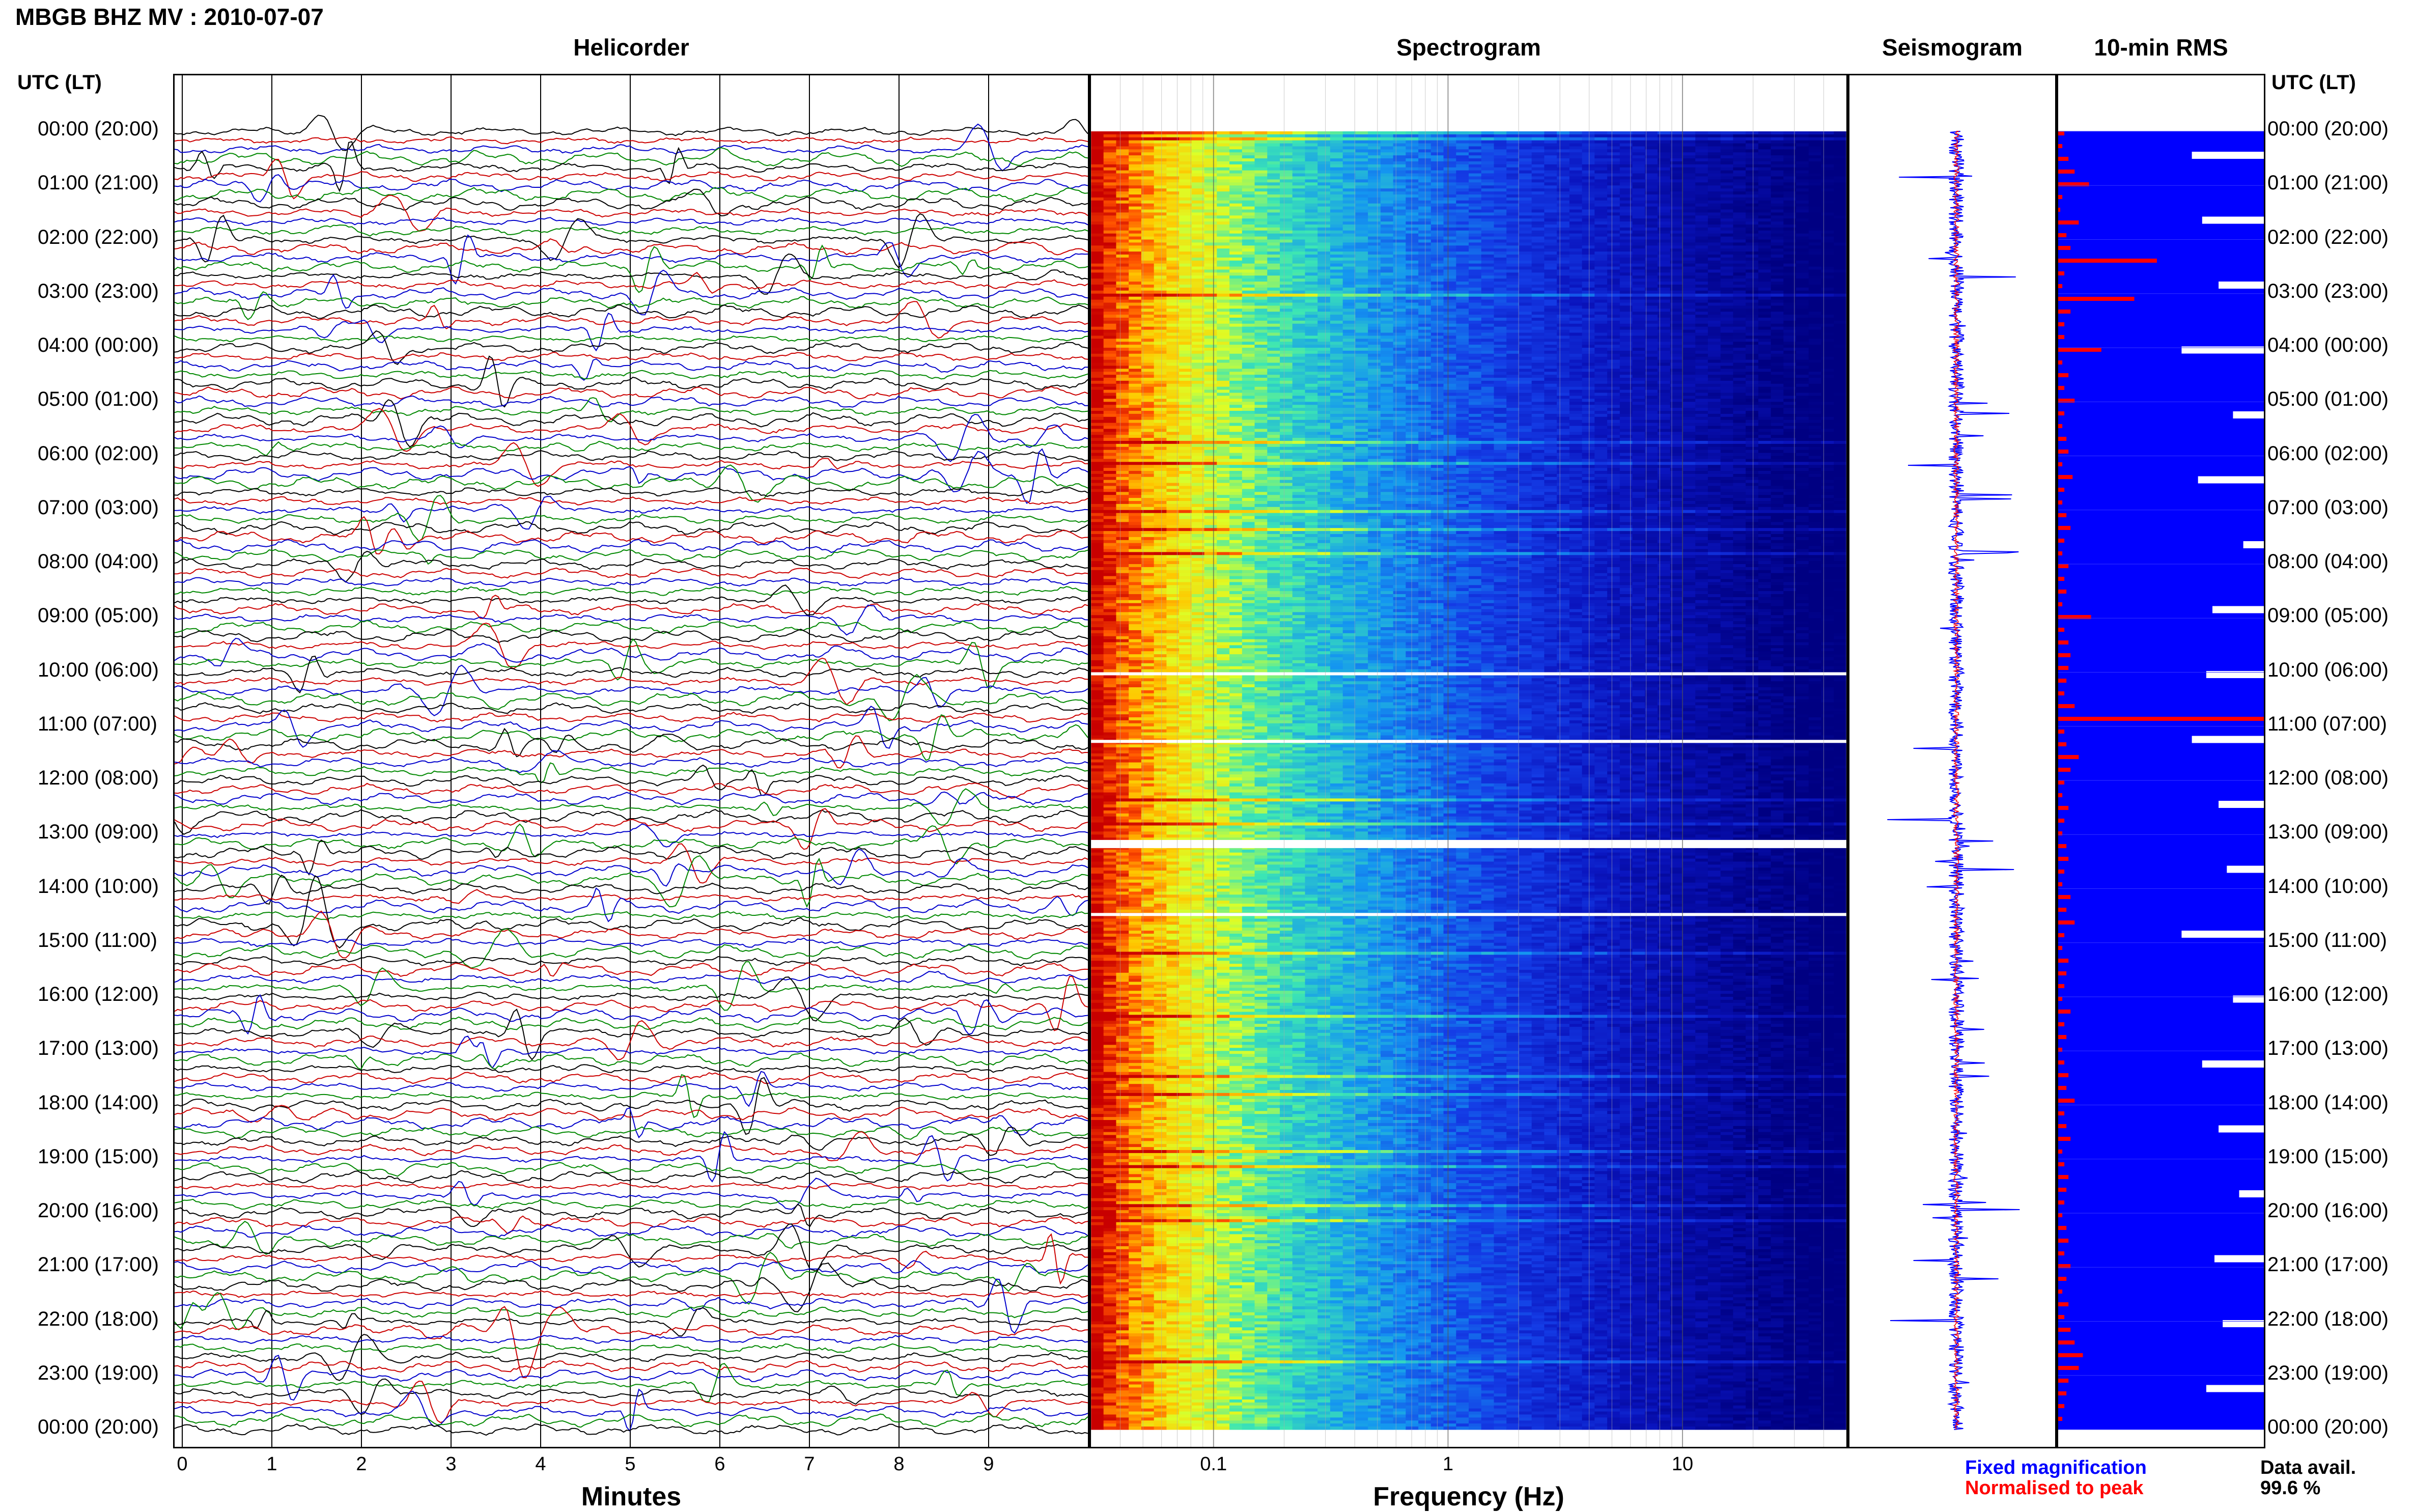 This screenshot has width=2413, height=1512. Describe the element at coordinates (2290, 1488) in the screenshot. I see `data-avail-value: 99.6 %` at that location.